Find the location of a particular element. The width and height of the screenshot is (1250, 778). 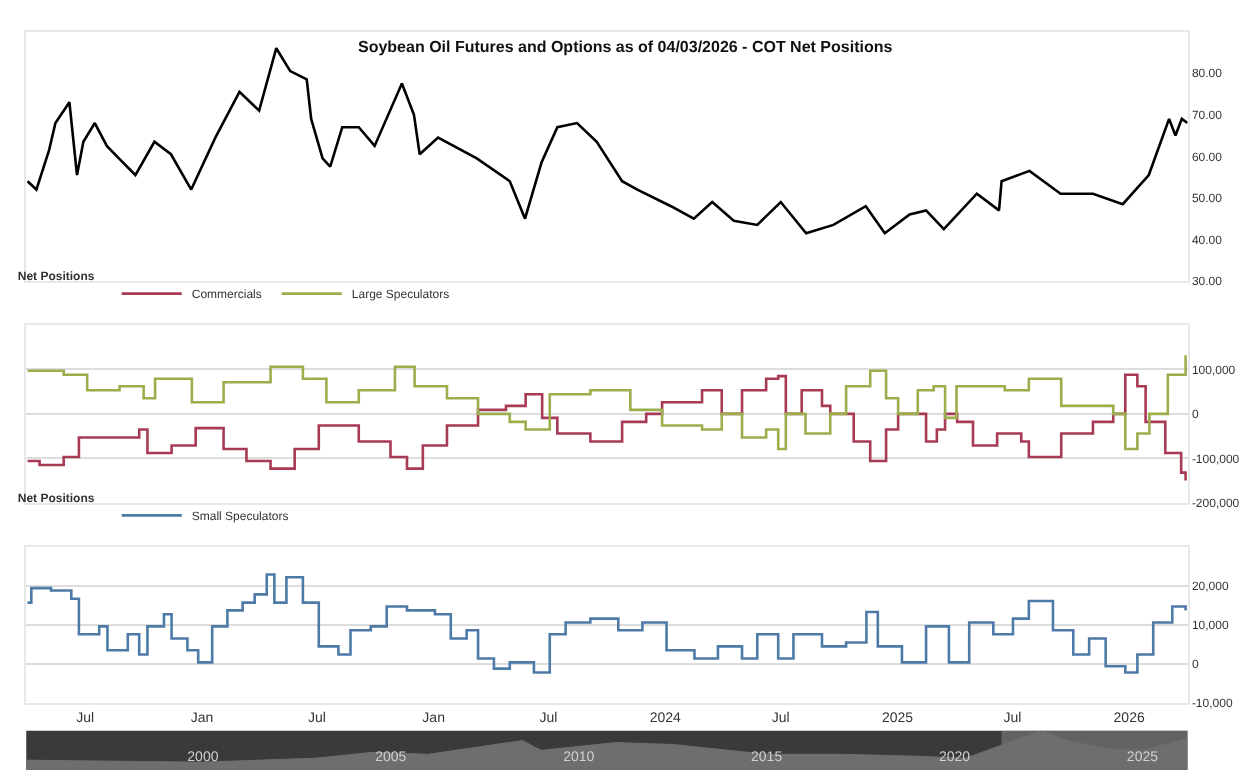

chart-title: Soybean Oil Futures and Options as of 04/03/2026 - COT Net Positions is located at coordinates (626, 47).